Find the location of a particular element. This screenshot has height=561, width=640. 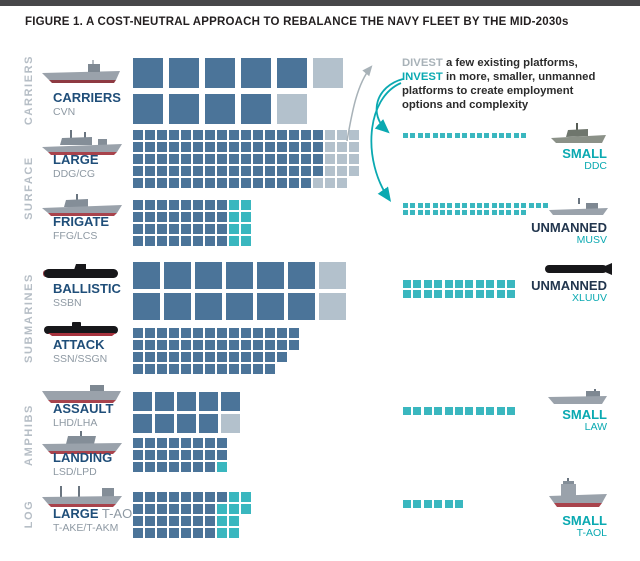

row-label-musv: UNMANNED is located at coordinates (569, 227).